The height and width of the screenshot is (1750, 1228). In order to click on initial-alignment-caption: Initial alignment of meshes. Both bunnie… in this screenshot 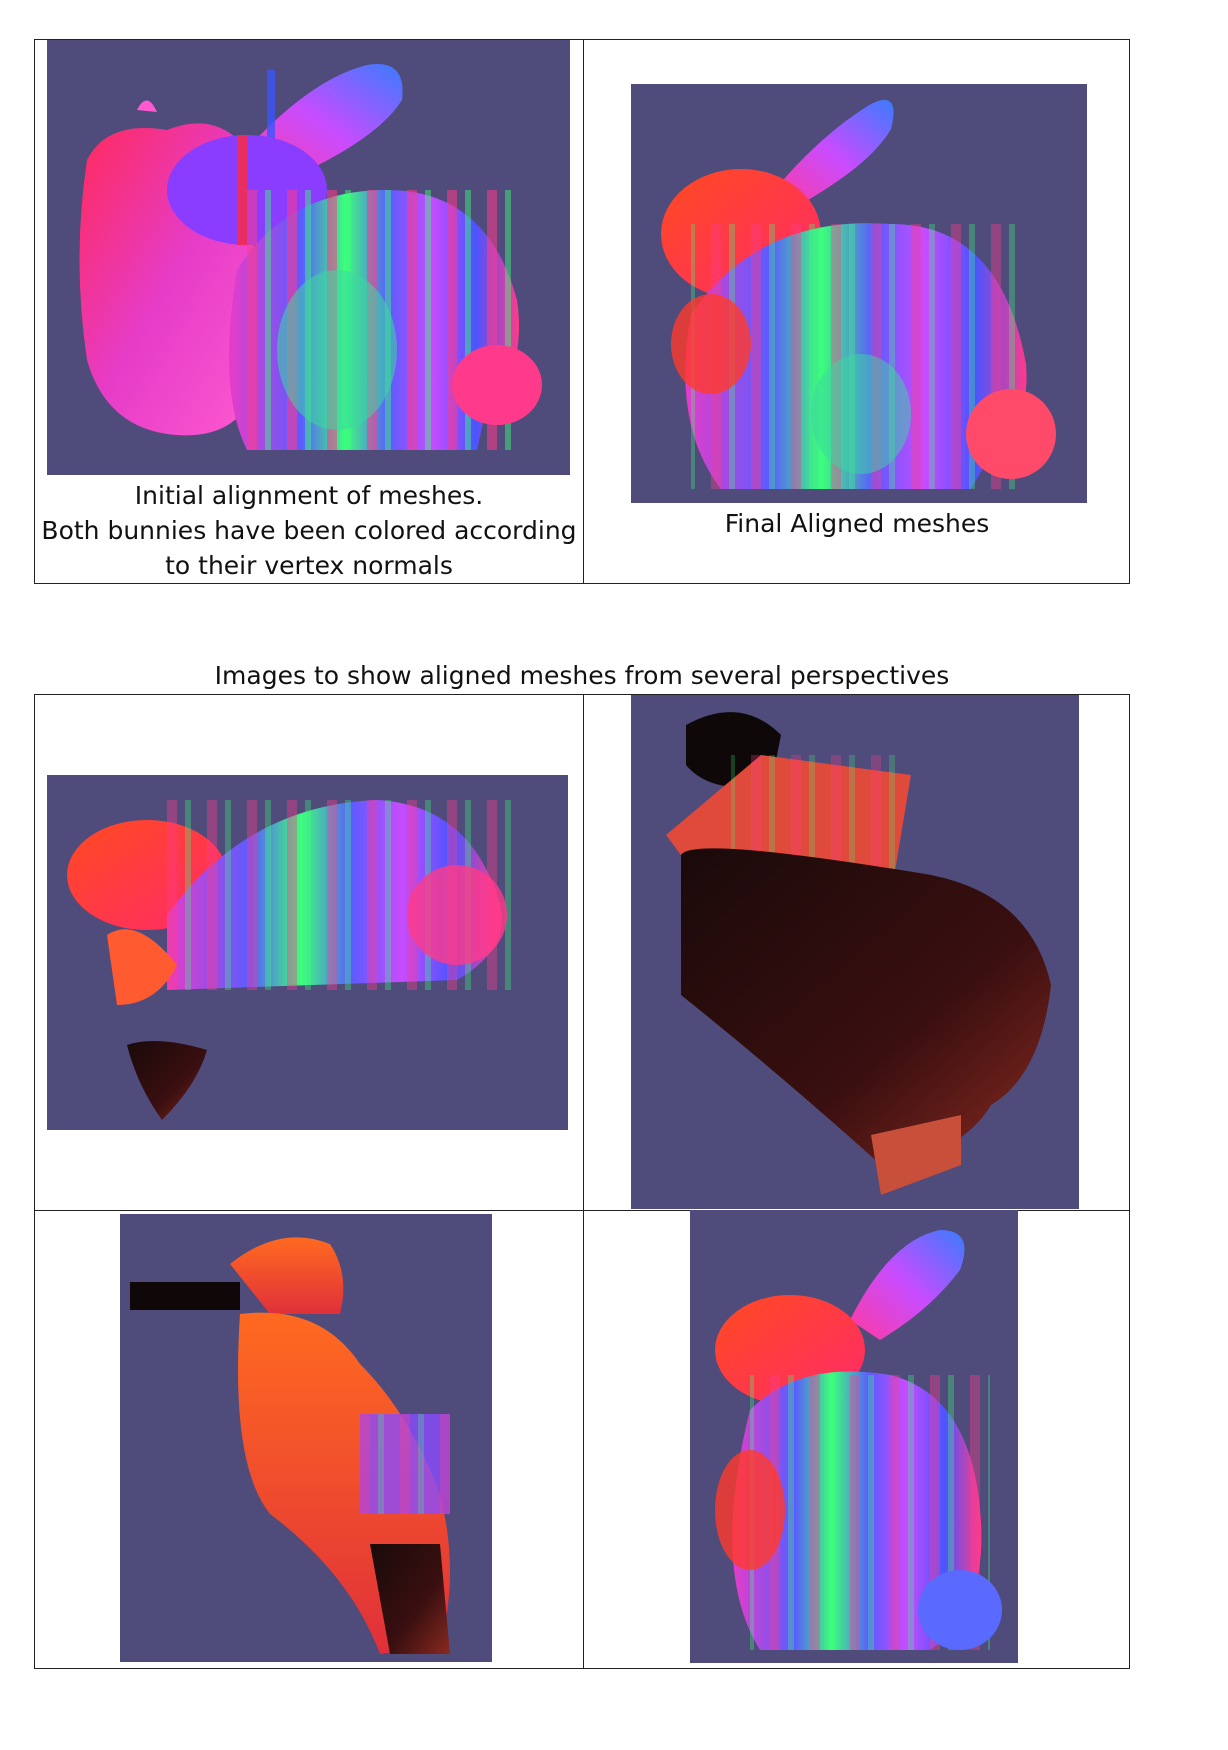, I will do `click(309, 530)`.